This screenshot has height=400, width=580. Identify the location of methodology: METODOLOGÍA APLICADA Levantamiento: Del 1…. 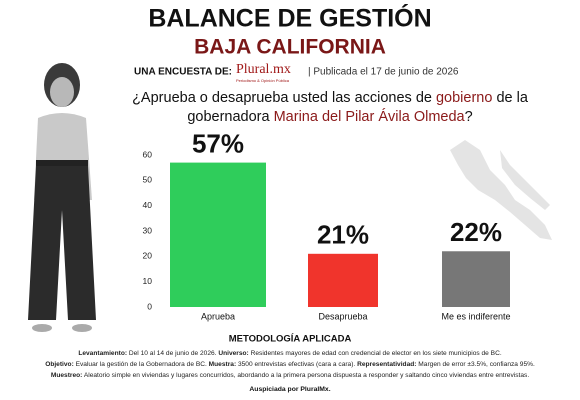
(290, 363).